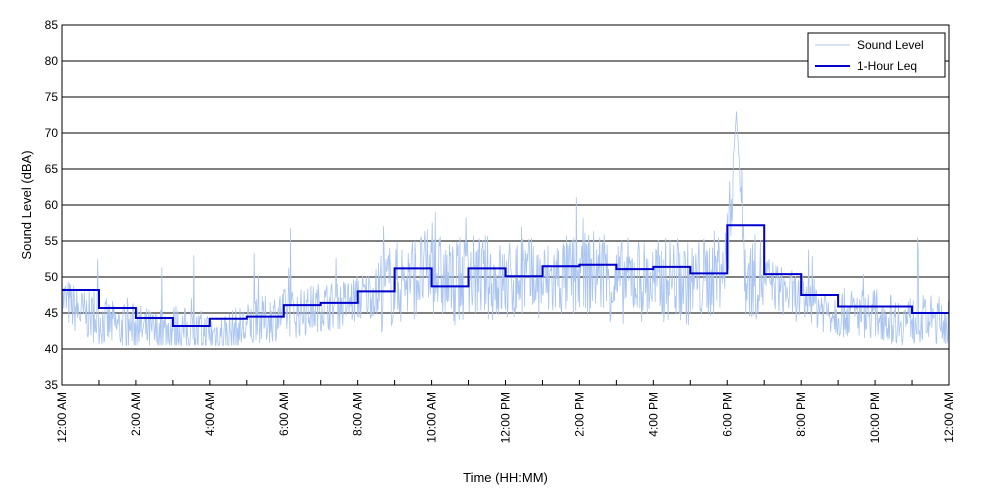 Image resolution: width=1000 pixels, height=500 pixels. Describe the element at coordinates (284, 414) in the screenshot. I see `x-tick-label: 6:00 AM` at that location.